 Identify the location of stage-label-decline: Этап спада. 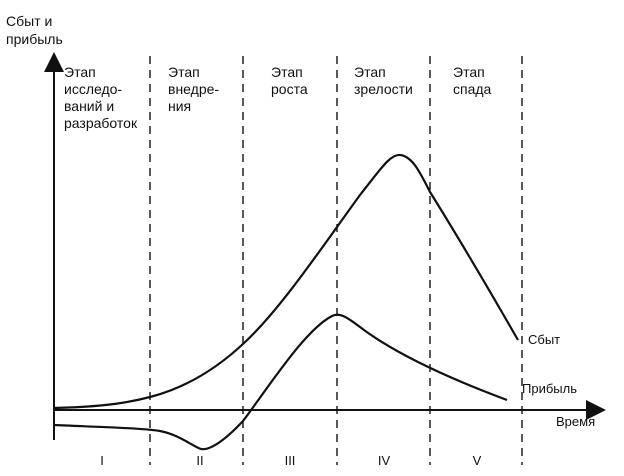
(472, 80).